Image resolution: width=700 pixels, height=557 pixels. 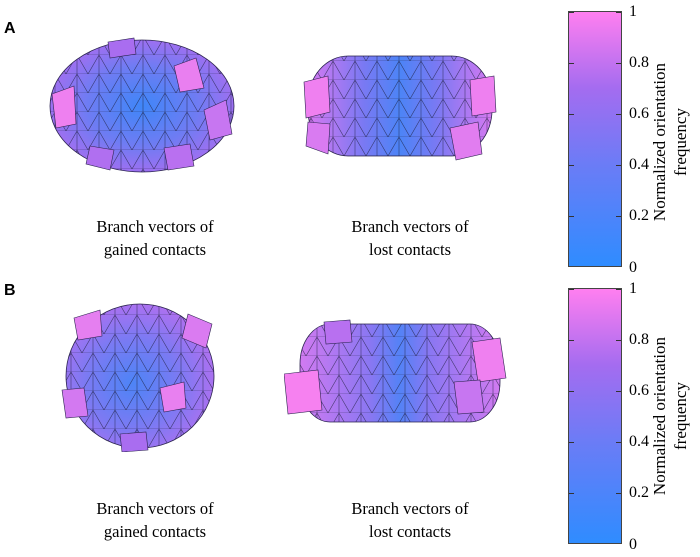 I want to click on caption-lost-a: Branch vectors of lost contacts, so click(x=410, y=238).